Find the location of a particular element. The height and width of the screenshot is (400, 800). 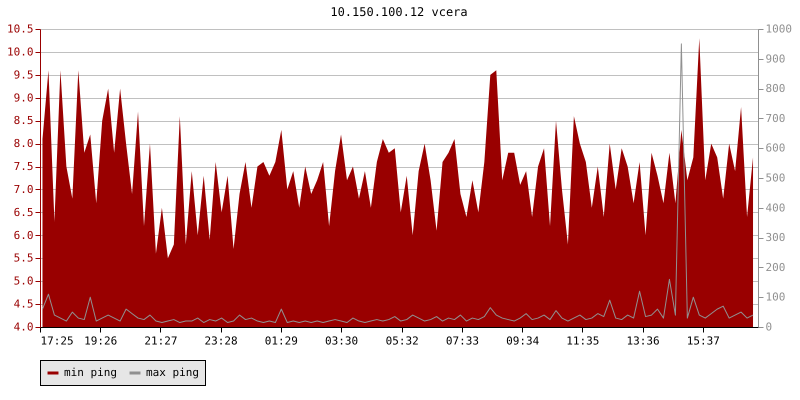

y-tick-label: 4.5 is located at coordinates (24, 304).